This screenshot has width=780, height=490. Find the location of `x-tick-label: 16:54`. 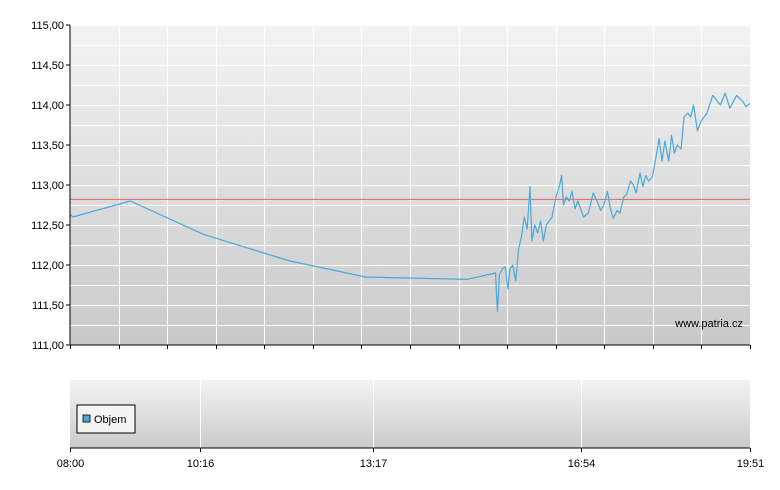

x-tick-label: 16:54 is located at coordinates (582, 464).